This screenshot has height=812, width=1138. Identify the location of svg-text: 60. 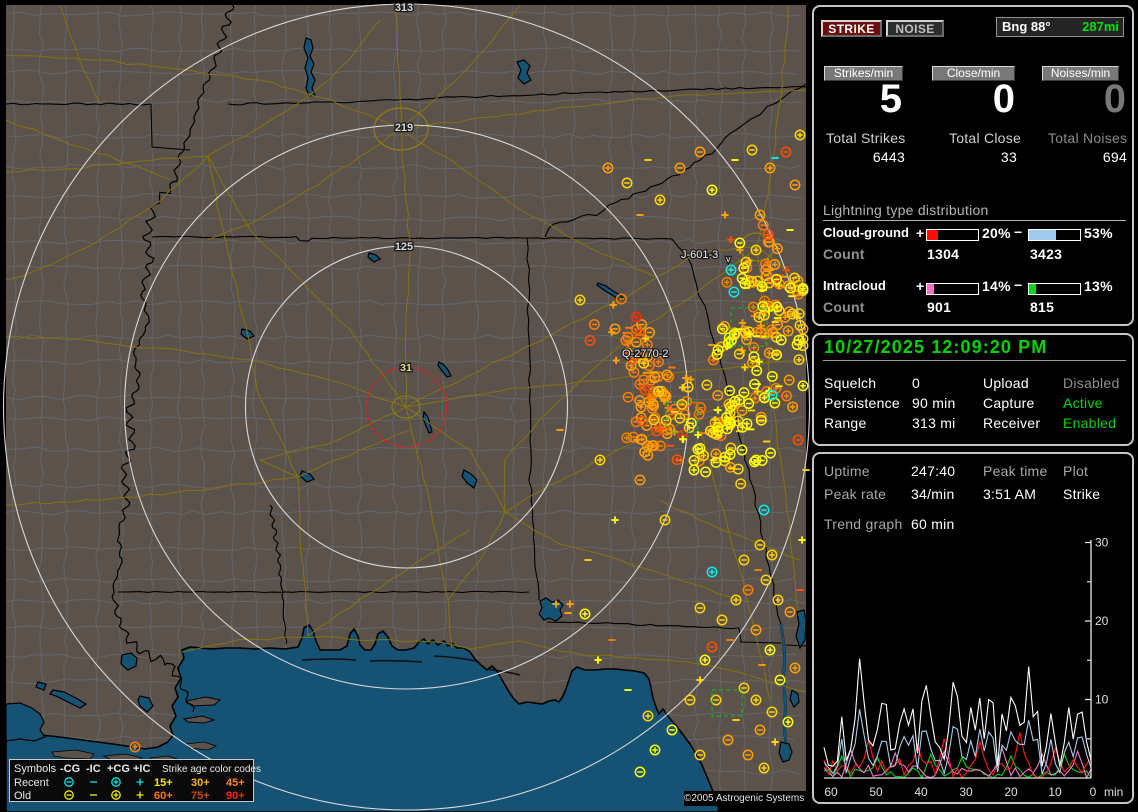
(831, 792).